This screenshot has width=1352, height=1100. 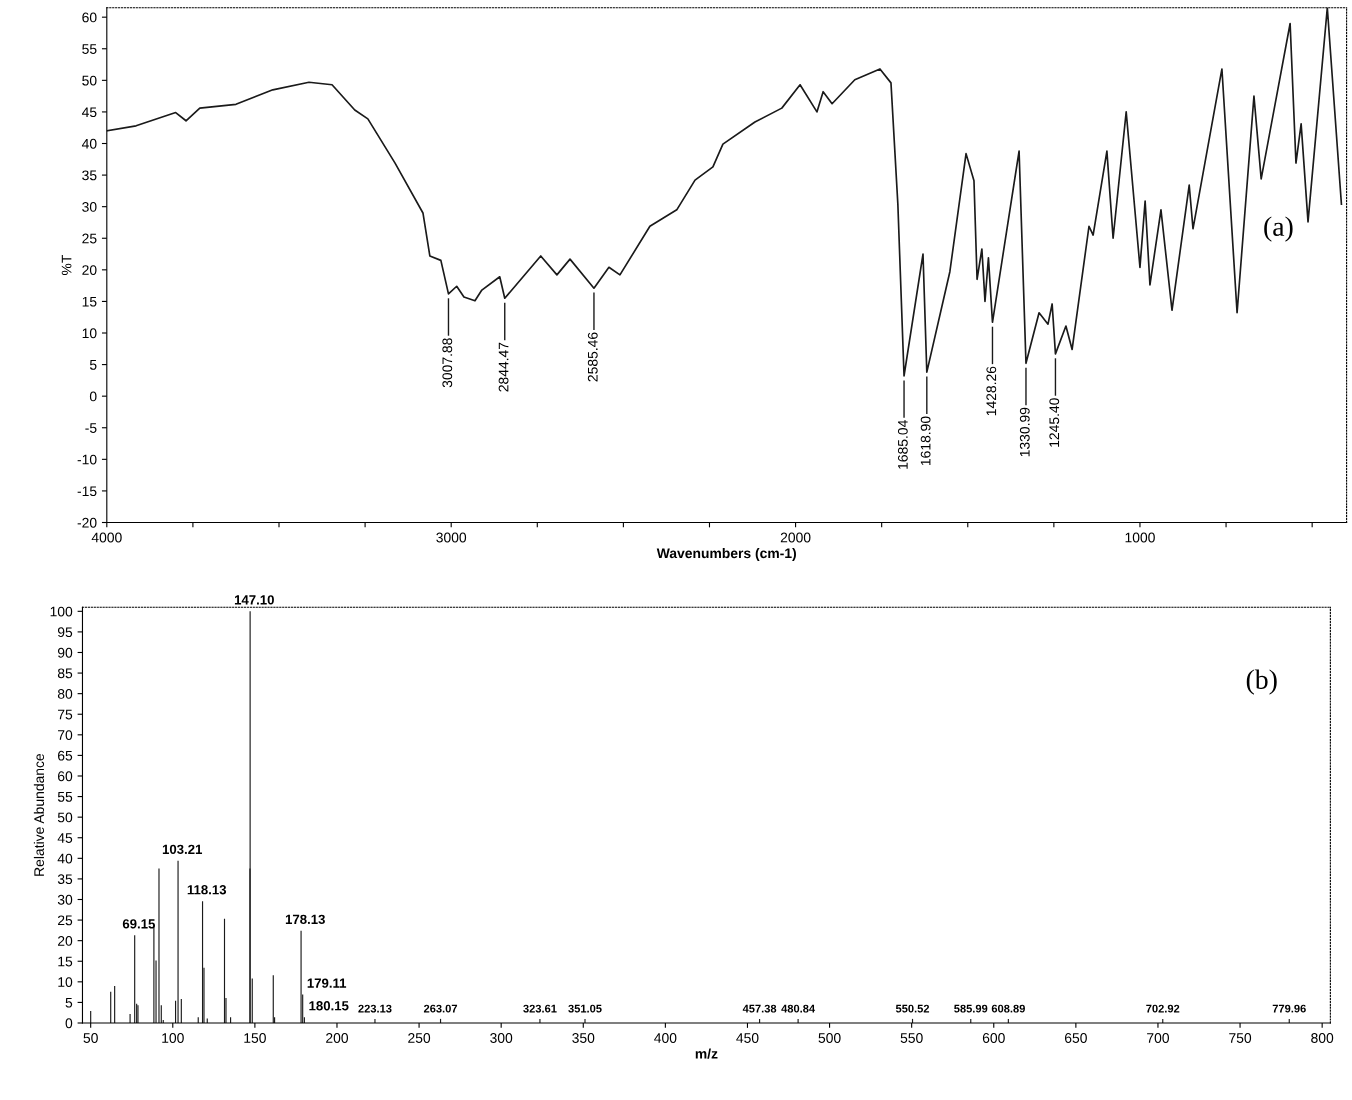 What do you see at coordinates (1024, 432) in the screenshot?
I see `annotation: 1330.99` at bounding box center [1024, 432].